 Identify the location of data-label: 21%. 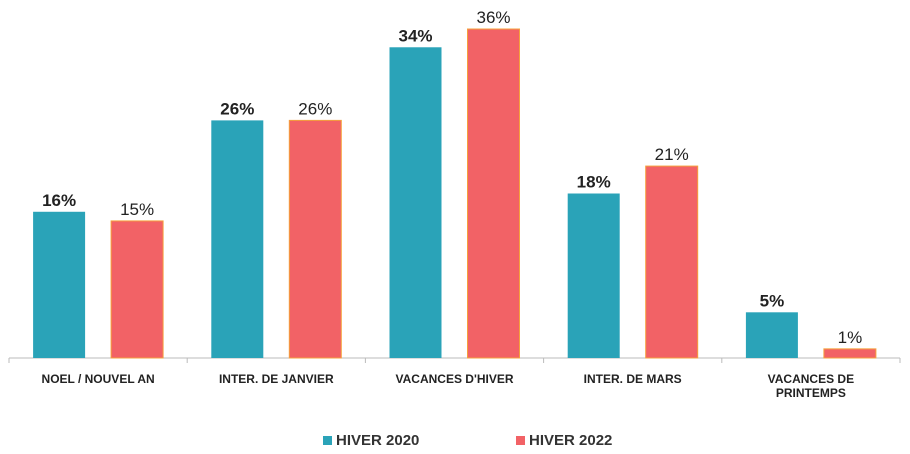
(672, 154).